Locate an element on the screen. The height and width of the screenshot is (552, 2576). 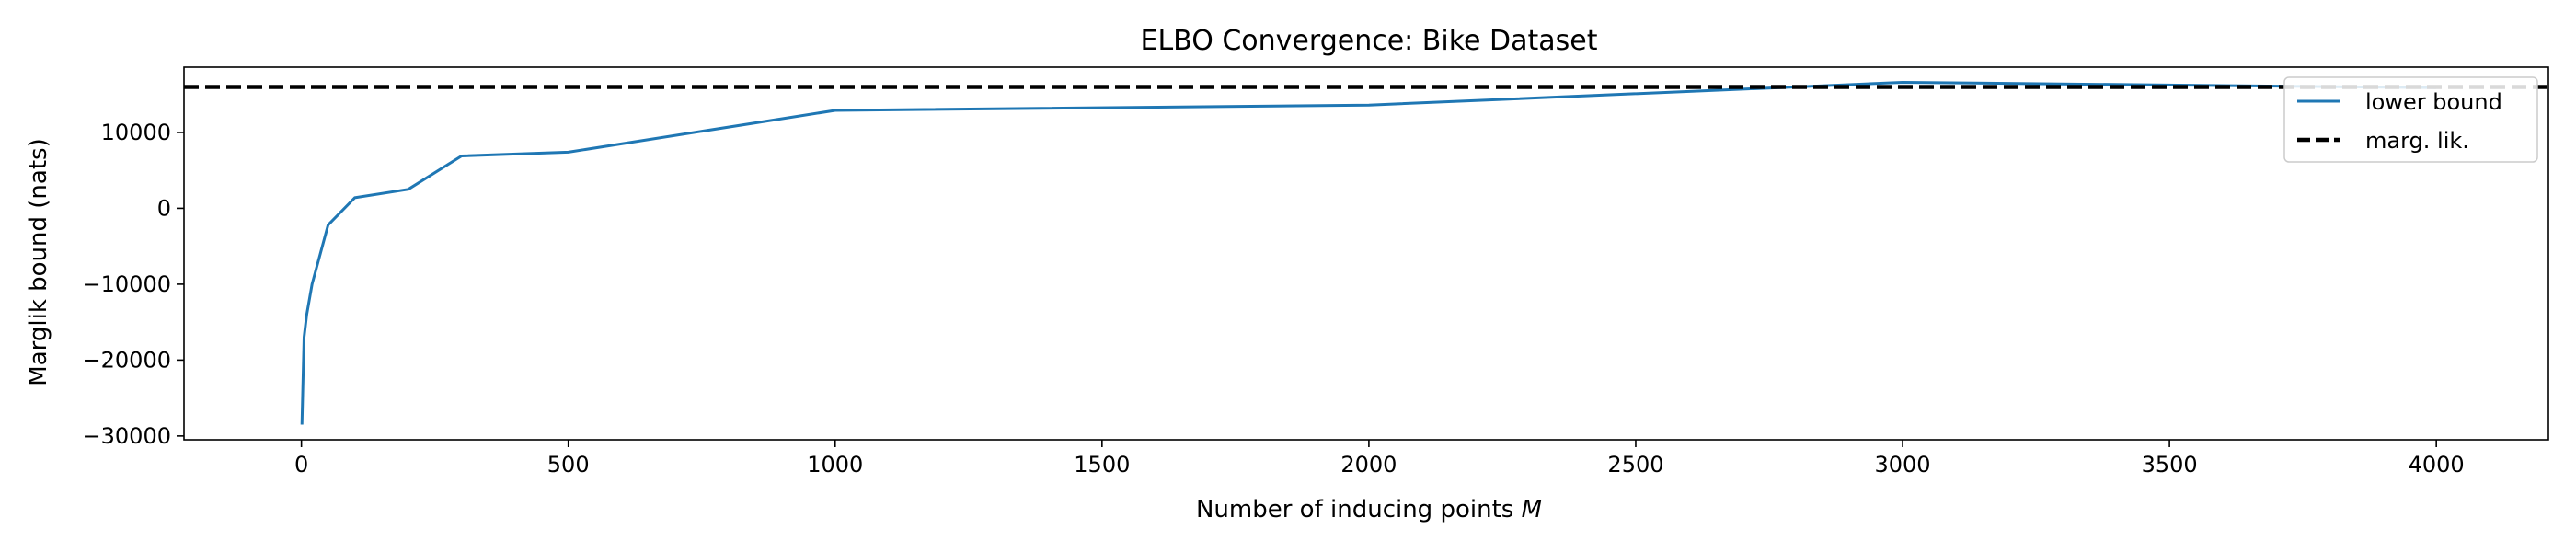
y-tick-label: −20000 is located at coordinates (127, 360).